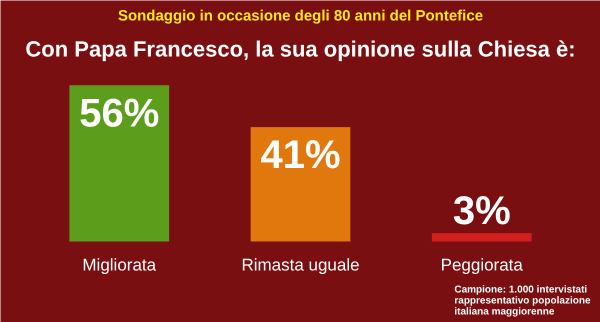 The image size is (600, 322). What do you see at coordinates (481, 211) in the screenshot?
I see `data-label: 3%` at bounding box center [481, 211].